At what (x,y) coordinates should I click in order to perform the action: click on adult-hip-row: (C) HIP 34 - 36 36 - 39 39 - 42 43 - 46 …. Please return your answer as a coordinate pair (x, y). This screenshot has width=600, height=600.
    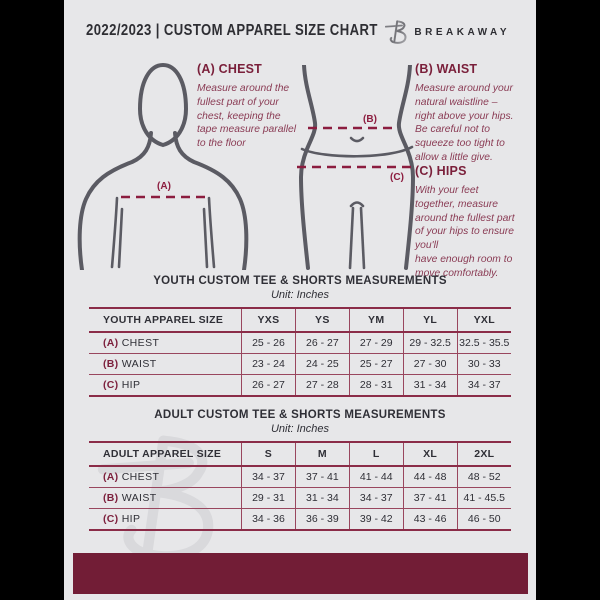
    Looking at the image, I should click on (300, 519).